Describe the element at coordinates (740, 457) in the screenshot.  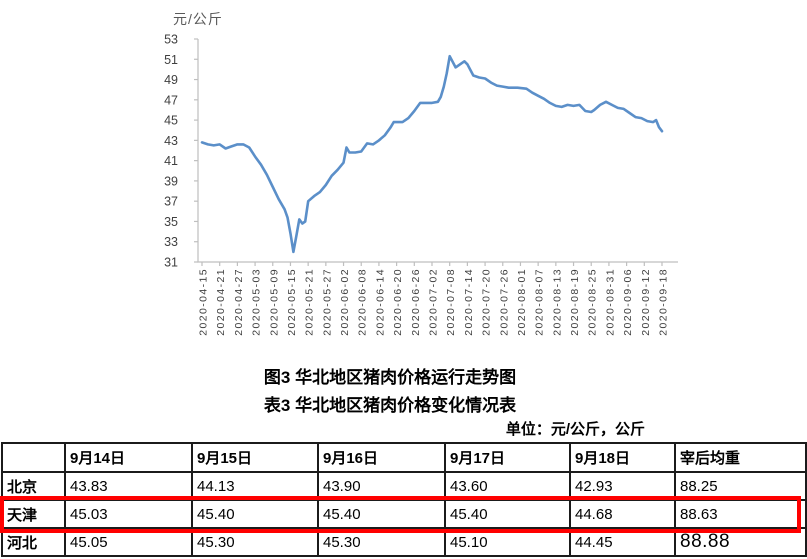
I see `header-cell-avg-weight: 宰后均重` at that location.